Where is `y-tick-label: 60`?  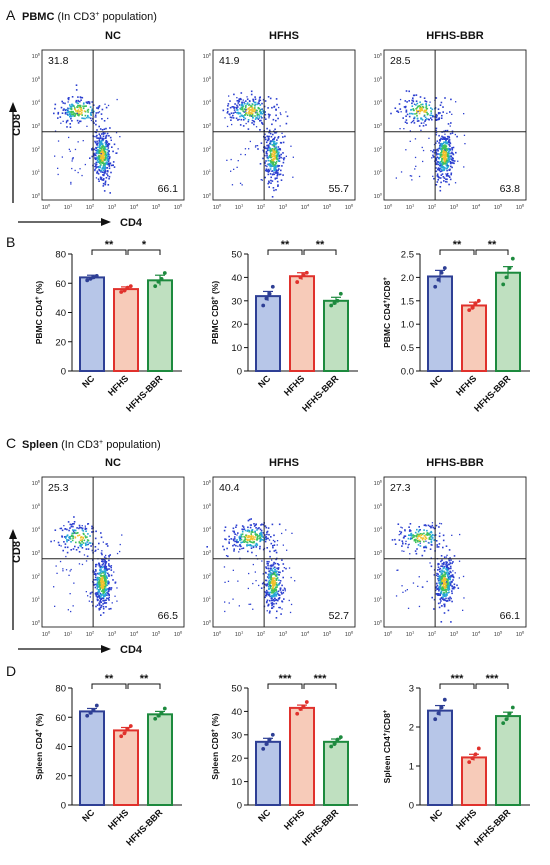
y-tick-label: 60 is located at coordinates (60, 718).